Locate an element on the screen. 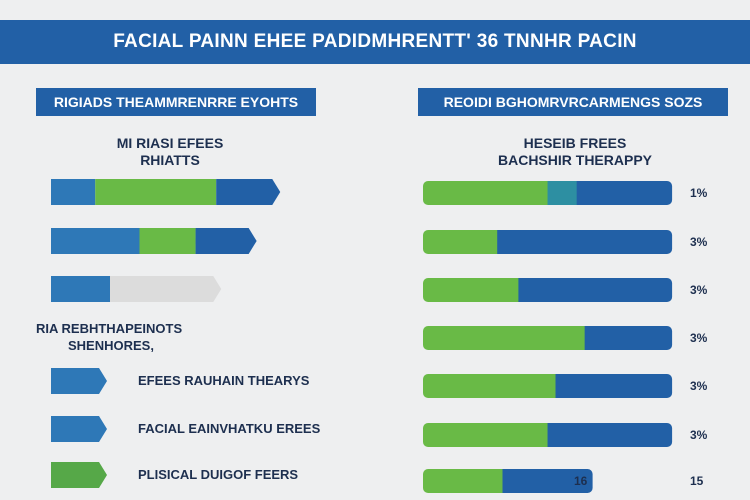 Image resolution: width=750 pixels, height=500 pixels. data-label: 15 is located at coordinates (697, 481).